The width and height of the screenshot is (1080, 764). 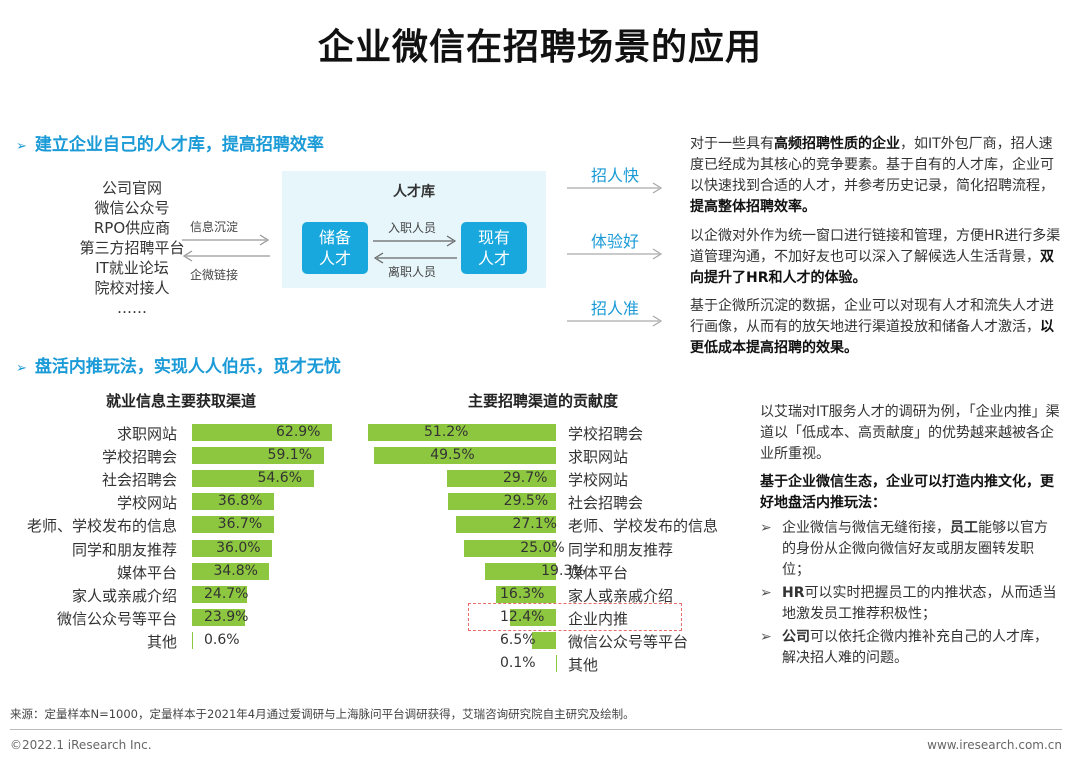 What do you see at coordinates (598, 457) in the screenshot?
I see `chart2-category-label: 求职网站` at bounding box center [598, 457].